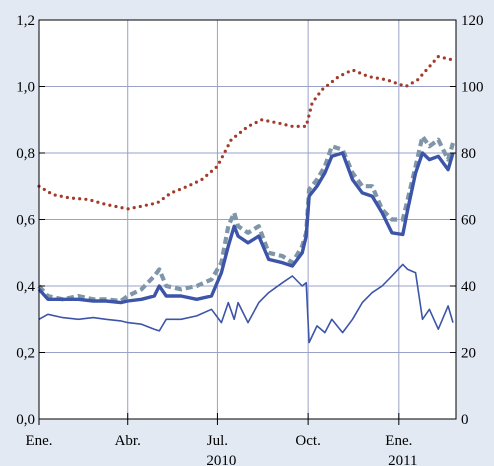 Image resolution: width=494 pixels, height=466 pixels. What do you see at coordinates (25, 88) in the screenshot?
I see `y-left-tick-label: 1,0` at bounding box center [25, 88].